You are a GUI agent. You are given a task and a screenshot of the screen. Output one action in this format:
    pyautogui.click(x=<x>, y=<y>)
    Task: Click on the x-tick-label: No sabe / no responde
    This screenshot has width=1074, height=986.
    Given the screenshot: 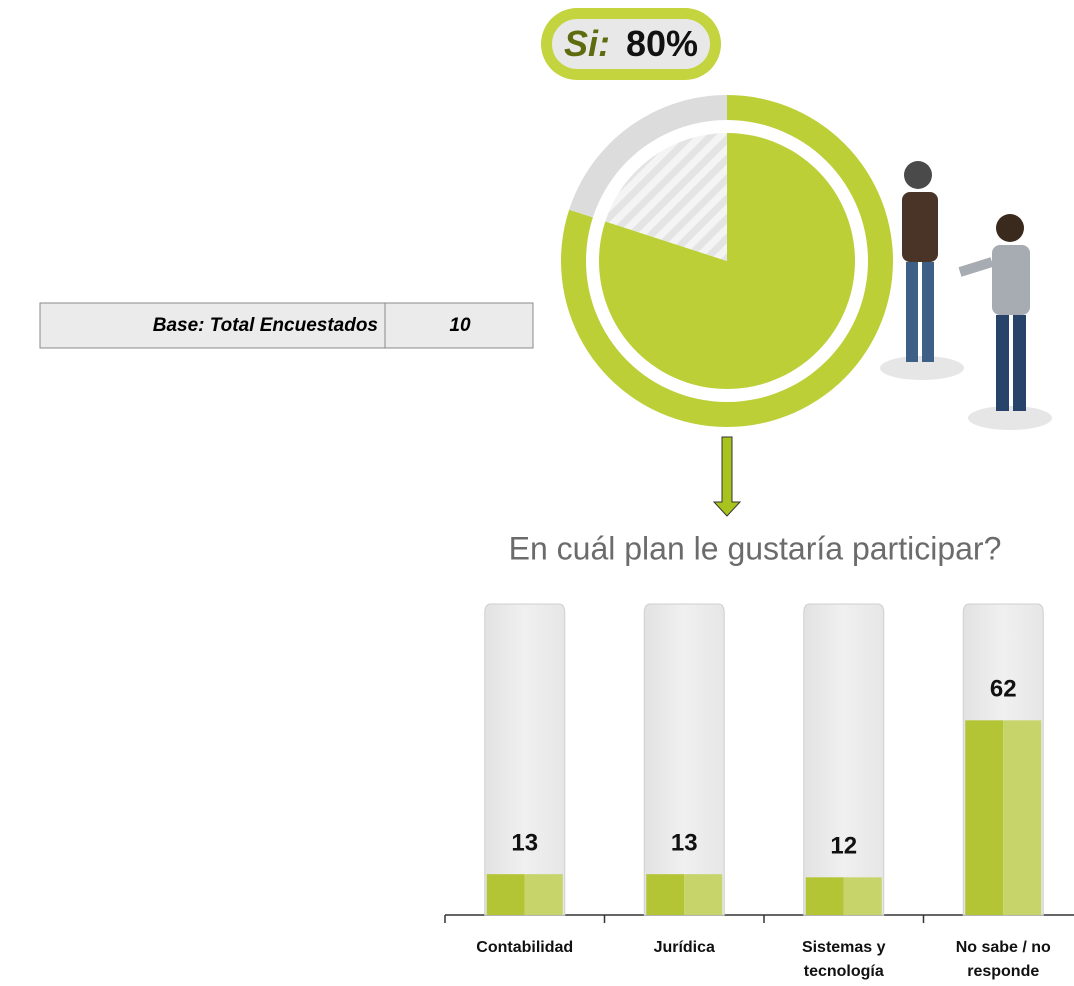 What is the action you would take?
    pyautogui.click(x=1003, y=959)
    